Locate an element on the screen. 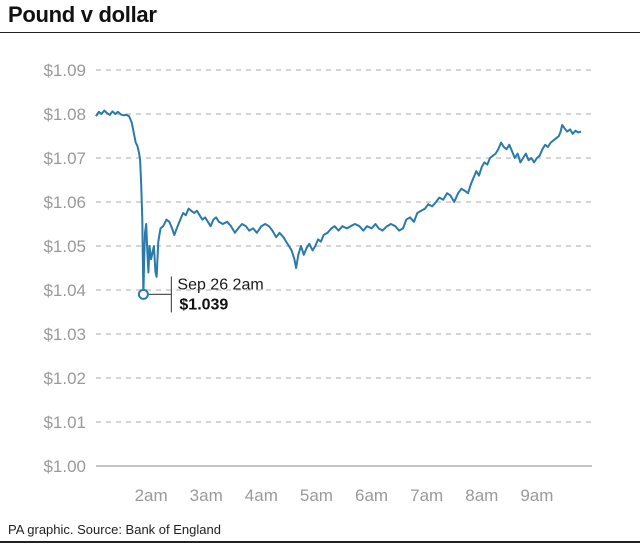 The image size is (640, 544). title-divider is located at coordinates (320, 32).